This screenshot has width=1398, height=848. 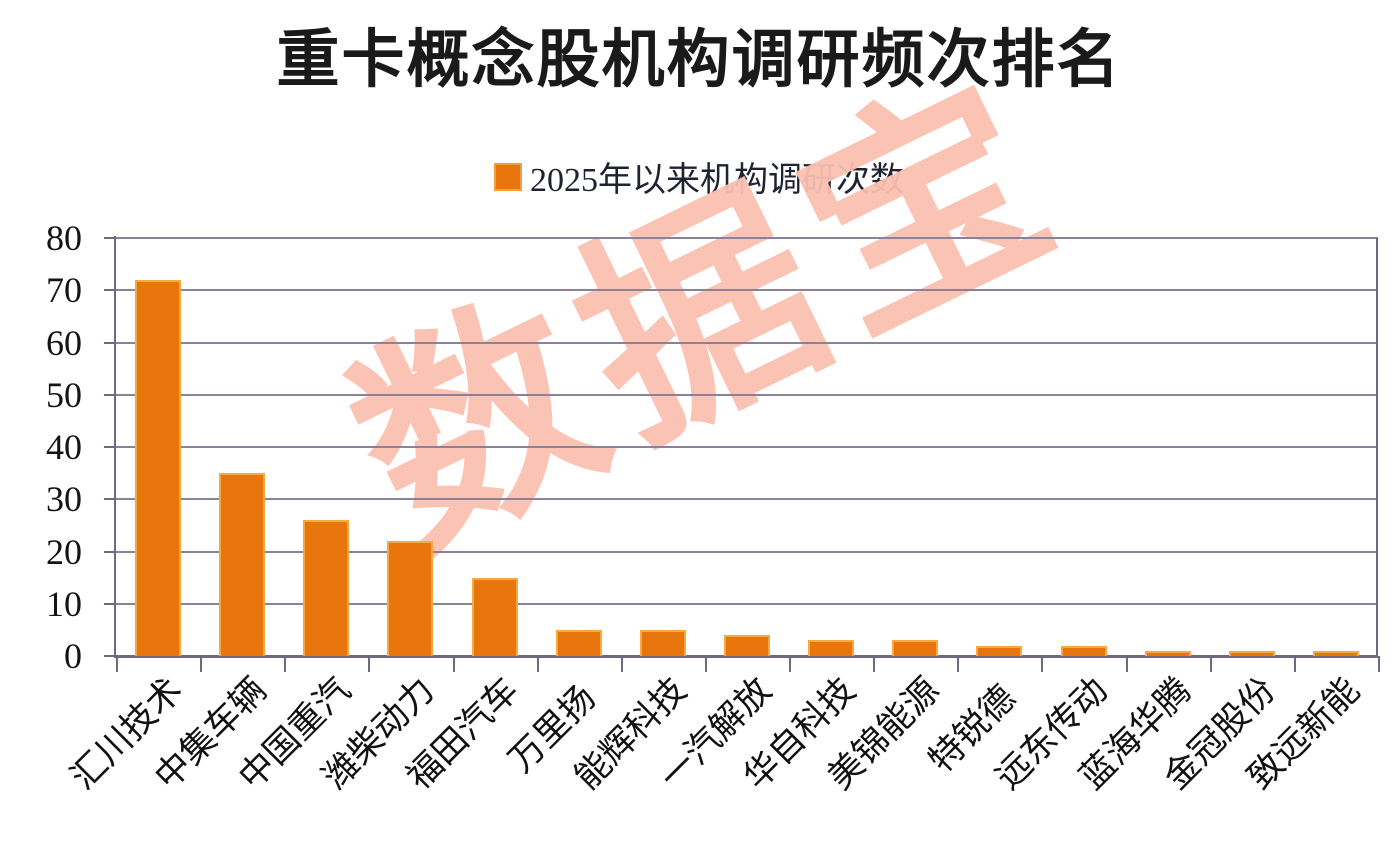 I want to click on plot-right-border, so click(x=1377, y=448).